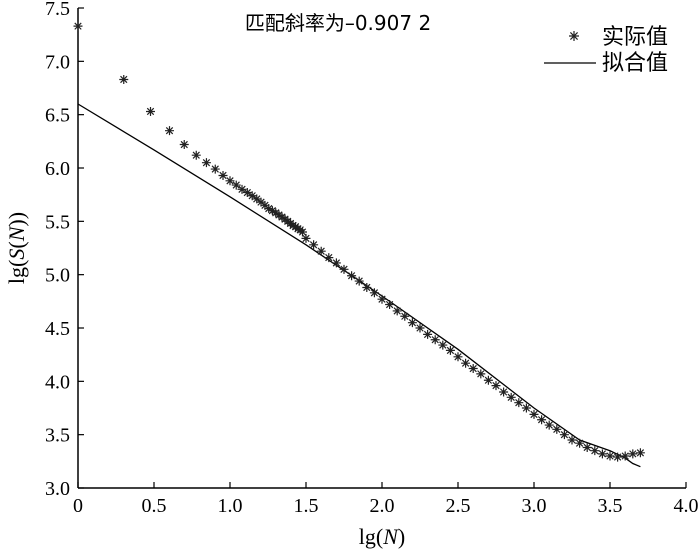  Describe the element at coordinates (306, 506) in the screenshot. I see `x-tick-label: 1.5` at that location.